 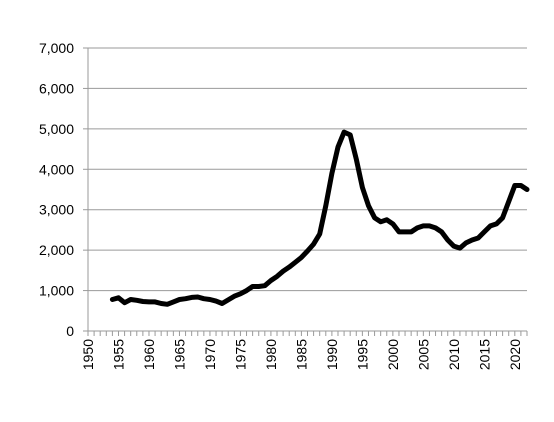 What do you see at coordinates (179, 354) in the screenshot?
I see `x-tick-label-1965: 1965` at bounding box center [179, 354].